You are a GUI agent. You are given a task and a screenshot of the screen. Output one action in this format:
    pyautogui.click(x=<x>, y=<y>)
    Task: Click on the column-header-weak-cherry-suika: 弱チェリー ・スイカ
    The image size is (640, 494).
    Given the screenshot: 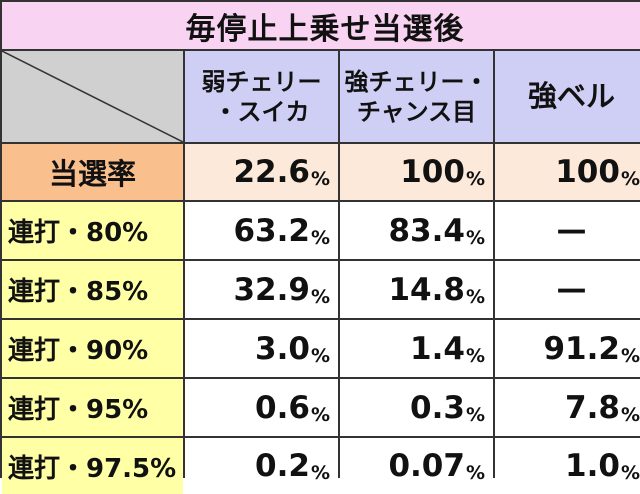 What is the action you would take?
    pyautogui.click(x=261, y=96)
    